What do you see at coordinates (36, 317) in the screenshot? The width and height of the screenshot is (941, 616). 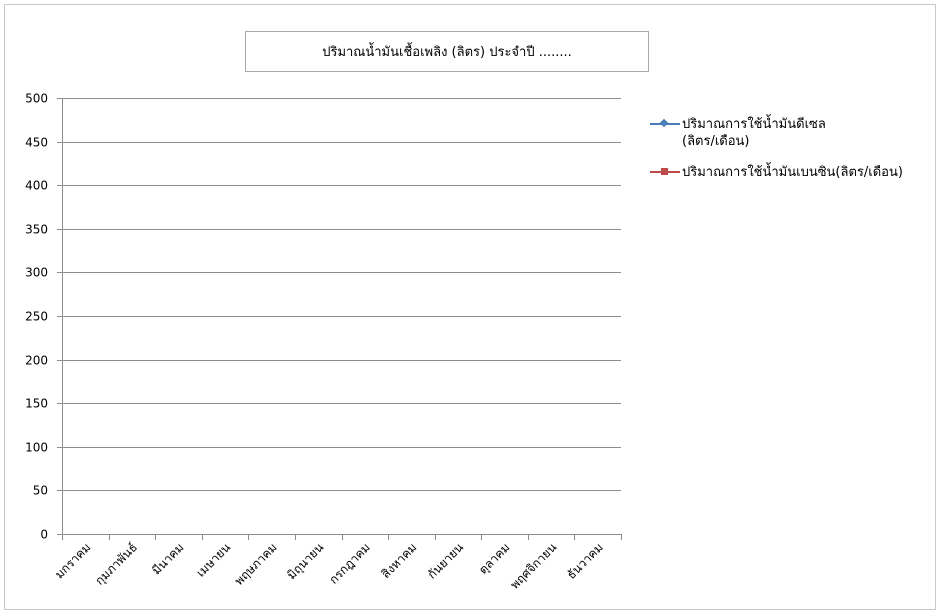 I see `y-tick-label: 250` at bounding box center [36, 317].